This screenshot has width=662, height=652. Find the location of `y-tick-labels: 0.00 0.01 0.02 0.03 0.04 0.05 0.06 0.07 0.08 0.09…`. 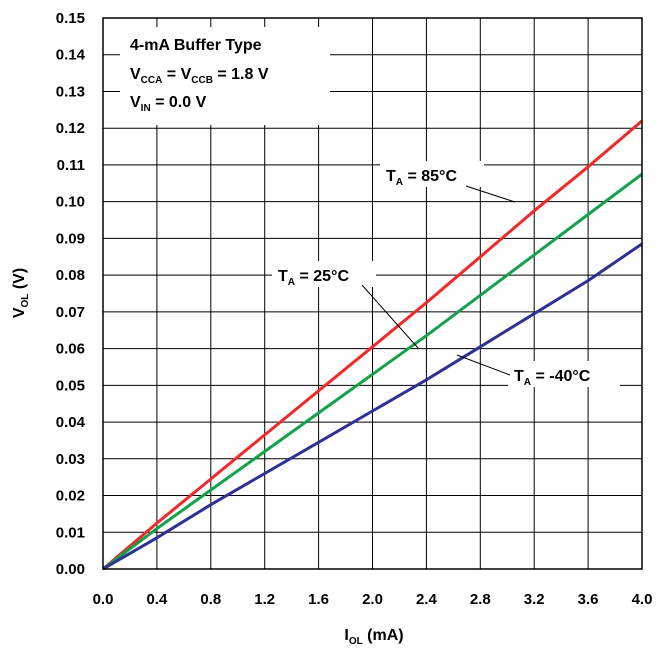

y-tick-labels: 0.00 0.01 0.02 0.03 0.04 0.05 0.06 0.07 0.08 0.09… is located at coordinates (71, 294).